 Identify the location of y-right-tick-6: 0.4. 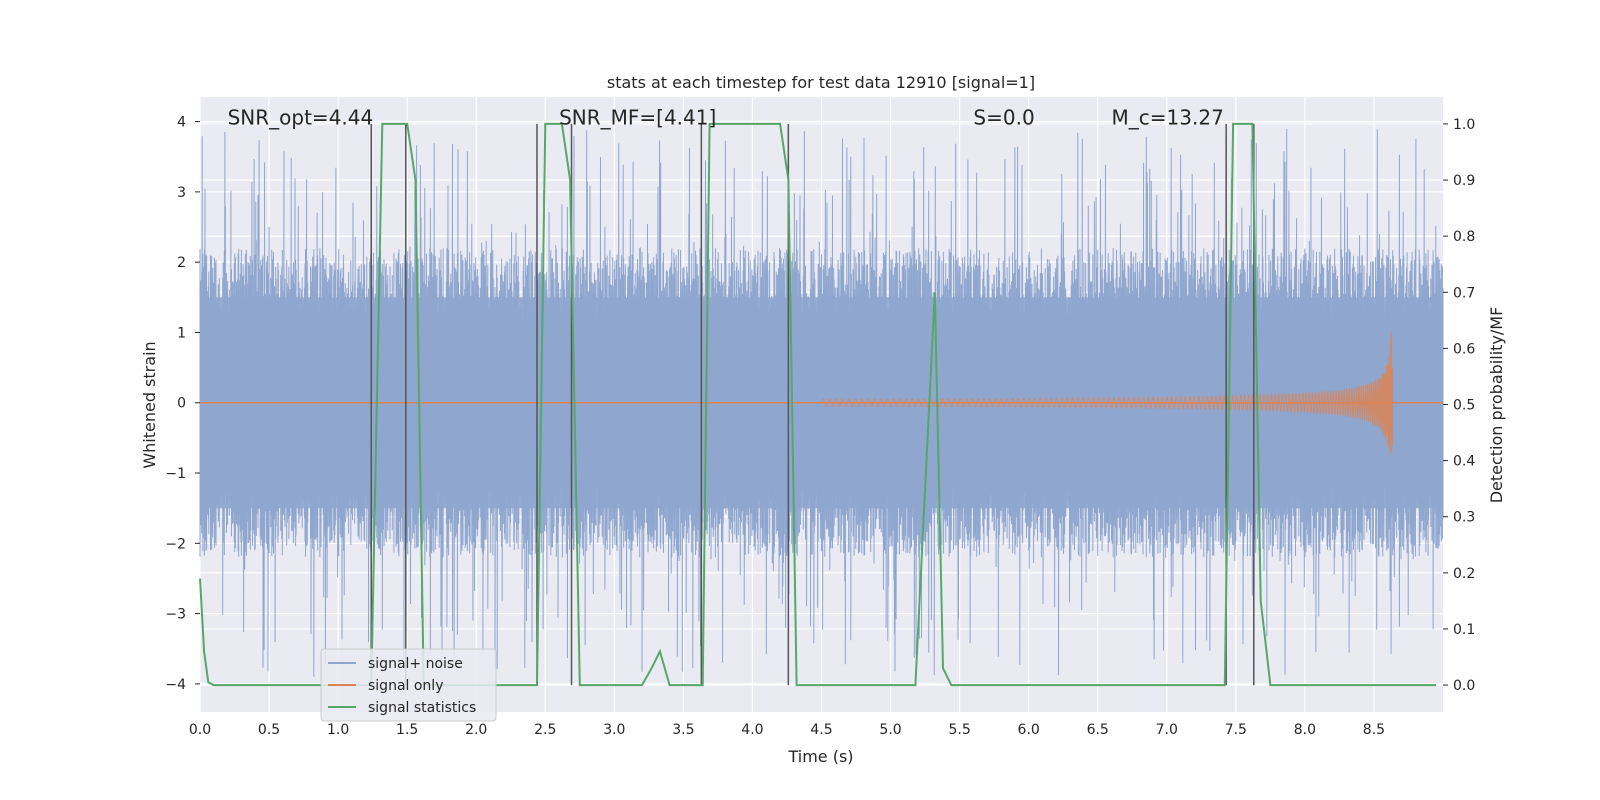
(1464, 462).